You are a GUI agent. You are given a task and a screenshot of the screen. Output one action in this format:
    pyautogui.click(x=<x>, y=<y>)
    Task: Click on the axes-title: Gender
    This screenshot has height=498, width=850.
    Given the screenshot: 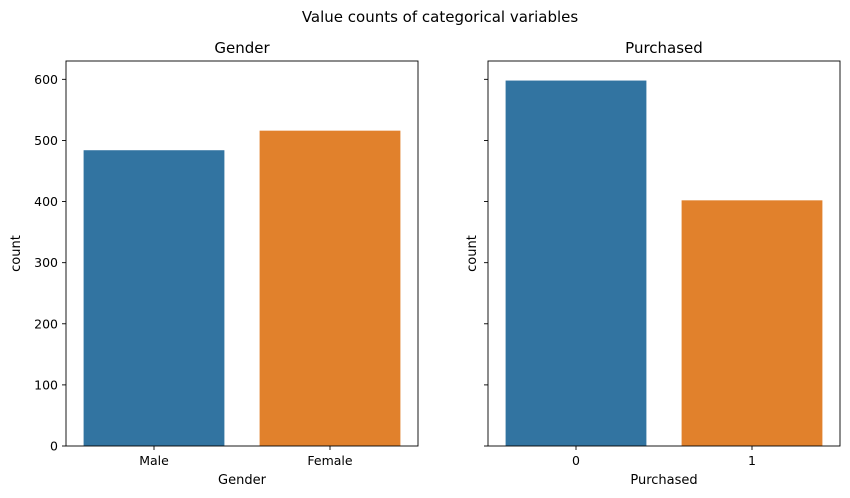 What is the action you would take?
    pyautogui.click(x=242, y=48)
    